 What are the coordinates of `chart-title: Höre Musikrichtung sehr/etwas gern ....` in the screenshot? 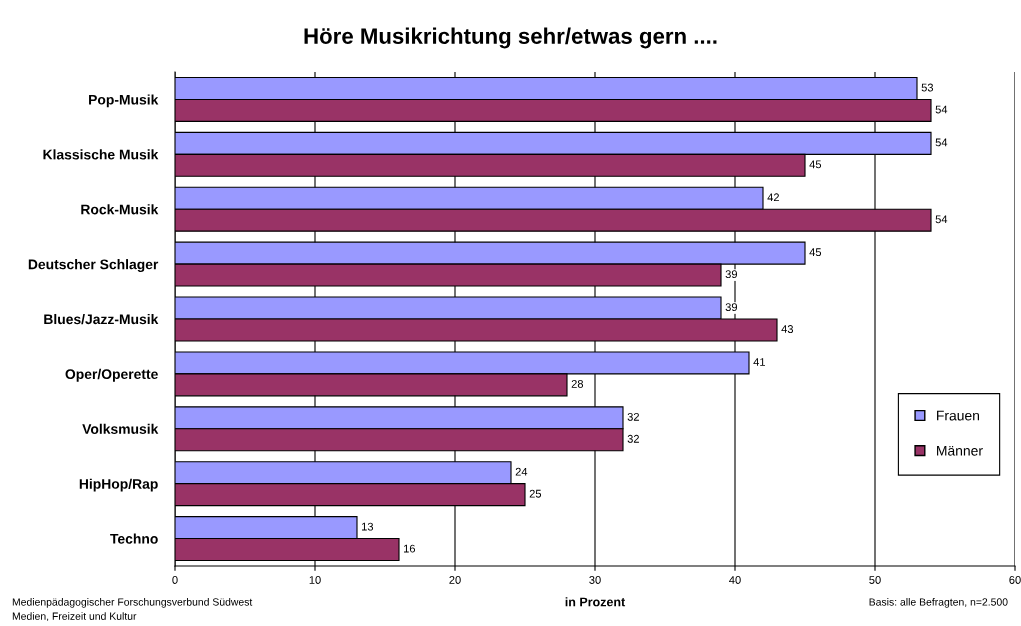 It's located at (510, 38).